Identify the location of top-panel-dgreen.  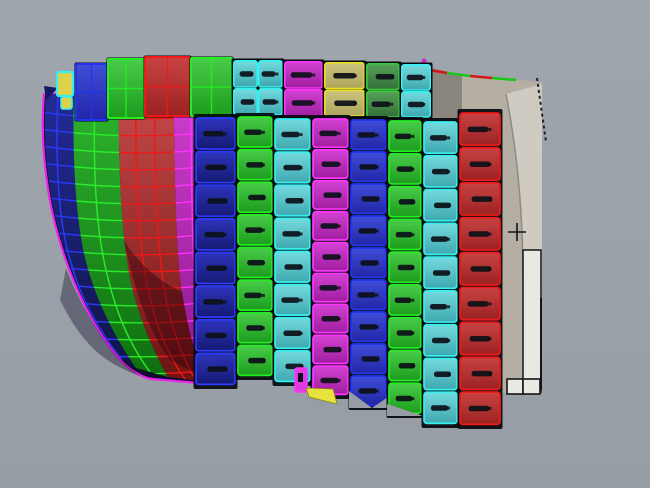
(383, 90).